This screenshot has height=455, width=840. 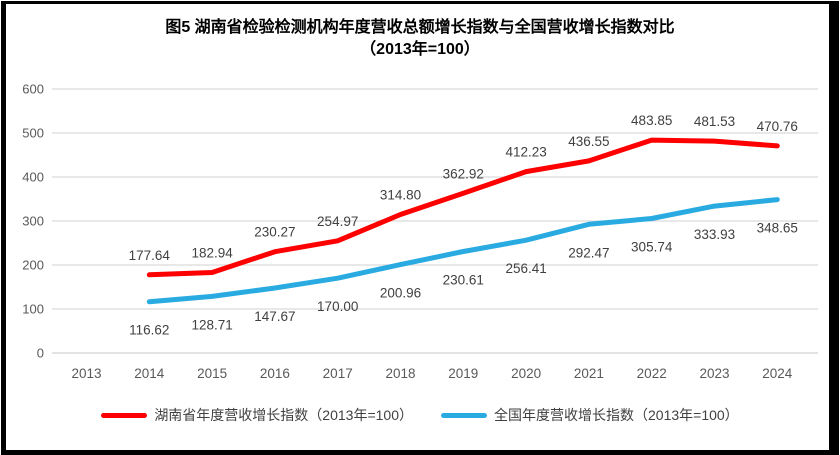 What do you see at coordinates (652, 373) in the screenshot?
I see `x-tick-label: 2022` at bounding box center [652, 373].